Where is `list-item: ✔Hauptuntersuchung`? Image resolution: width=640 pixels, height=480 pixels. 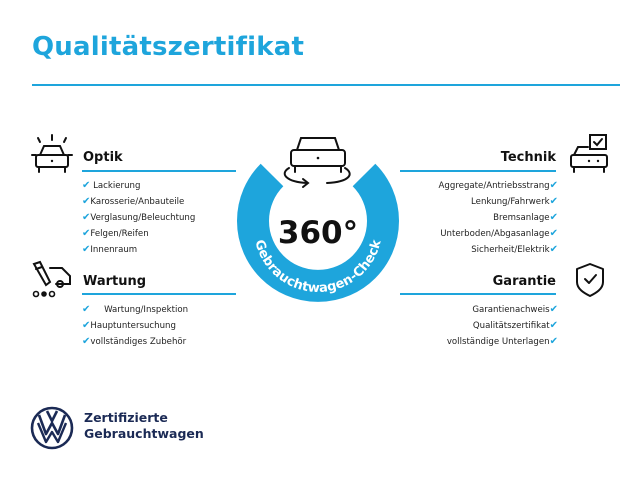 list-item: ✔Hauptuntersuchung is located at coordinates (129, 325).